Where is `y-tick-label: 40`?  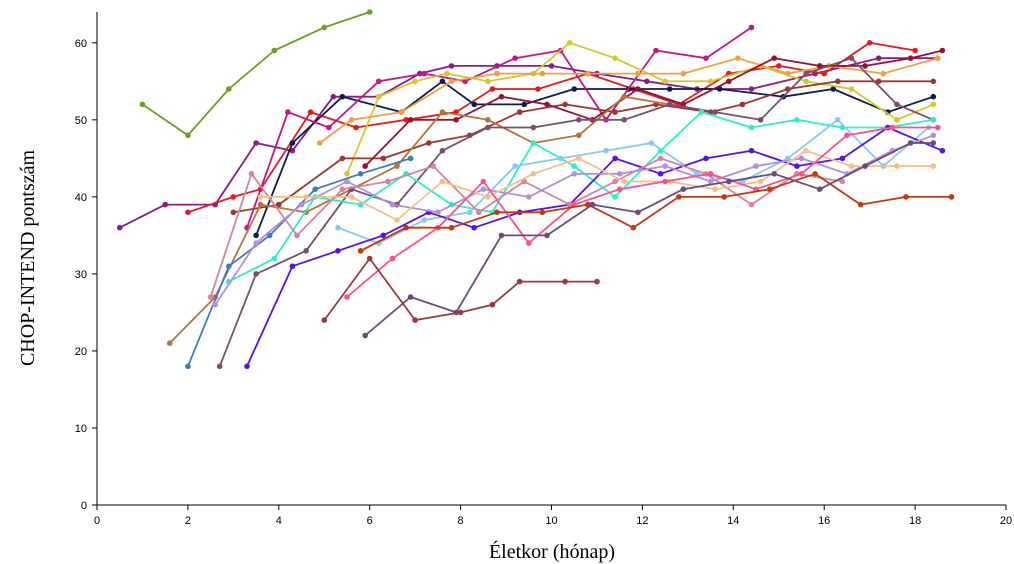 y-tick-label: 40 is located at coordinates (81, 198).